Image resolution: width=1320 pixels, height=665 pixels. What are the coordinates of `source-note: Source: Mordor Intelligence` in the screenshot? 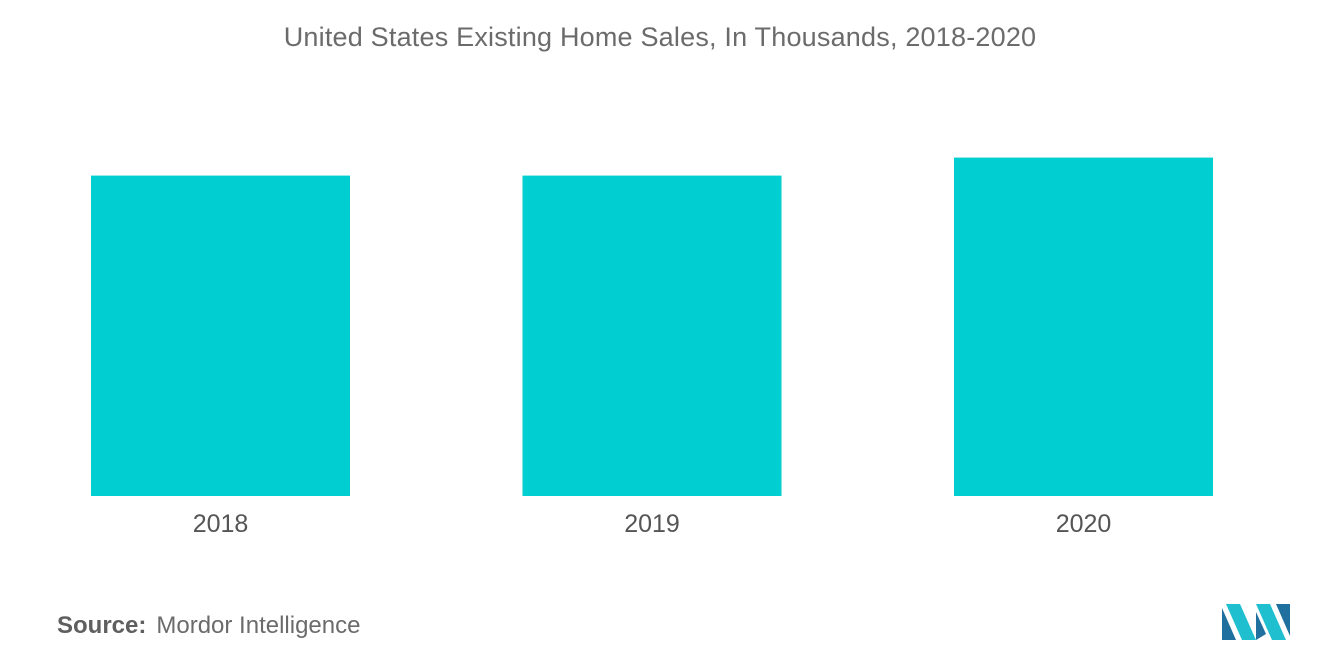 It's located at (208, 626).